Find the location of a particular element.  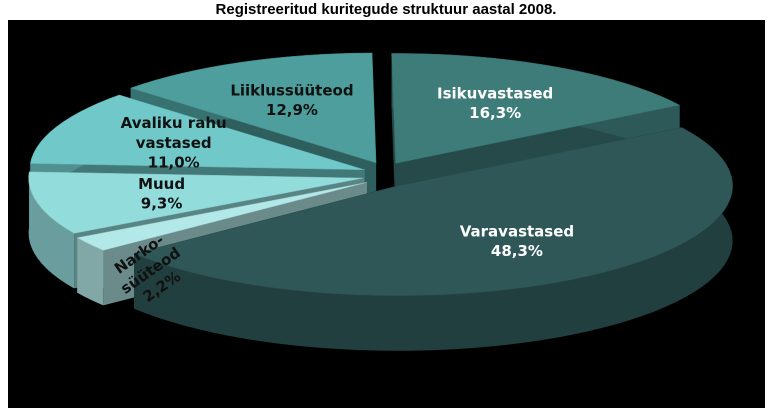

slice-label: Varavastased 48,3% is located at coordinates (517, 241).